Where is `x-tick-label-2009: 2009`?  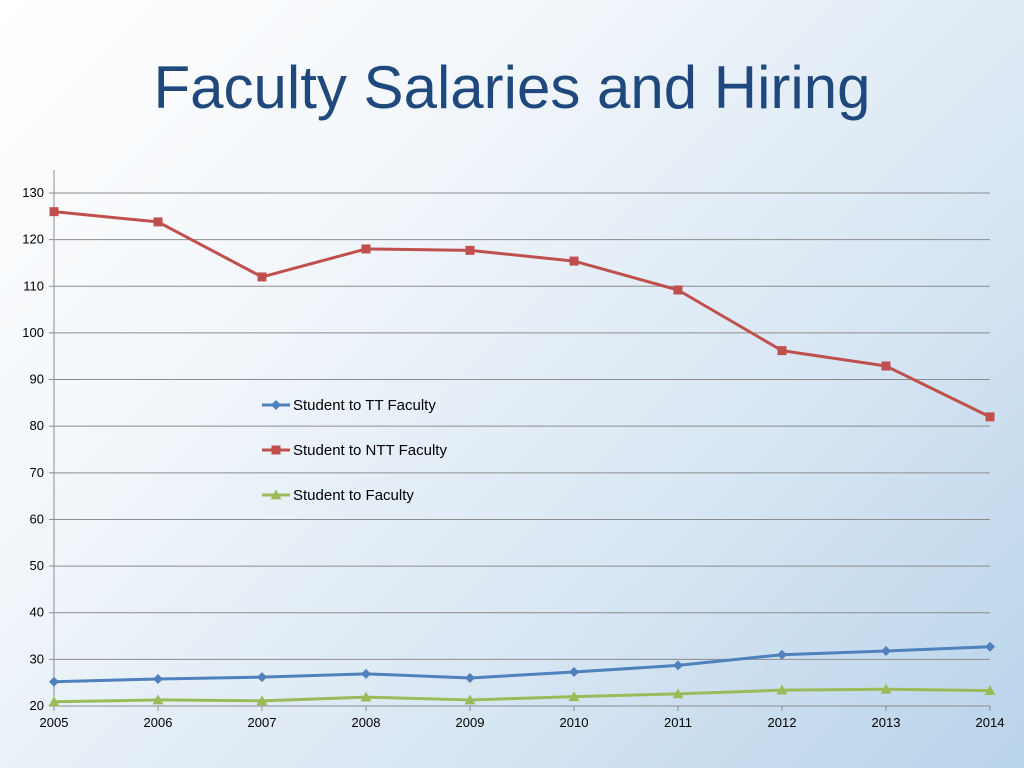 x-tick-label-2009: 2009 is located at coordinates (470, 722).